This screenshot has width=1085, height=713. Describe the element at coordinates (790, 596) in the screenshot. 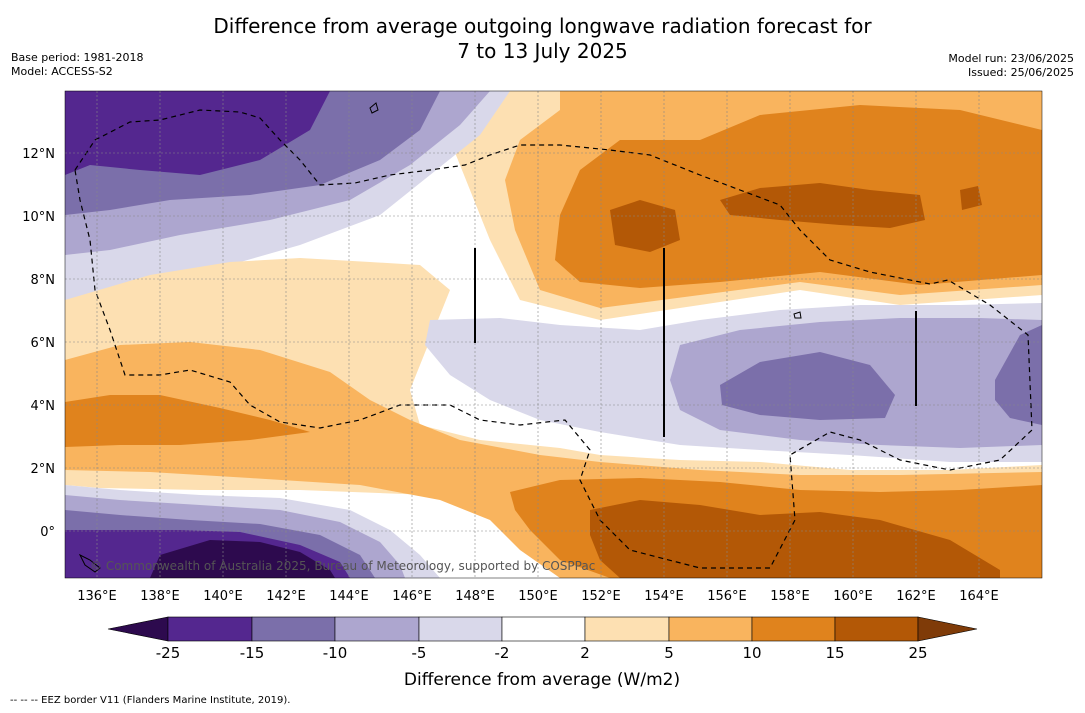

I see `lon-label: 158°E` at that location.